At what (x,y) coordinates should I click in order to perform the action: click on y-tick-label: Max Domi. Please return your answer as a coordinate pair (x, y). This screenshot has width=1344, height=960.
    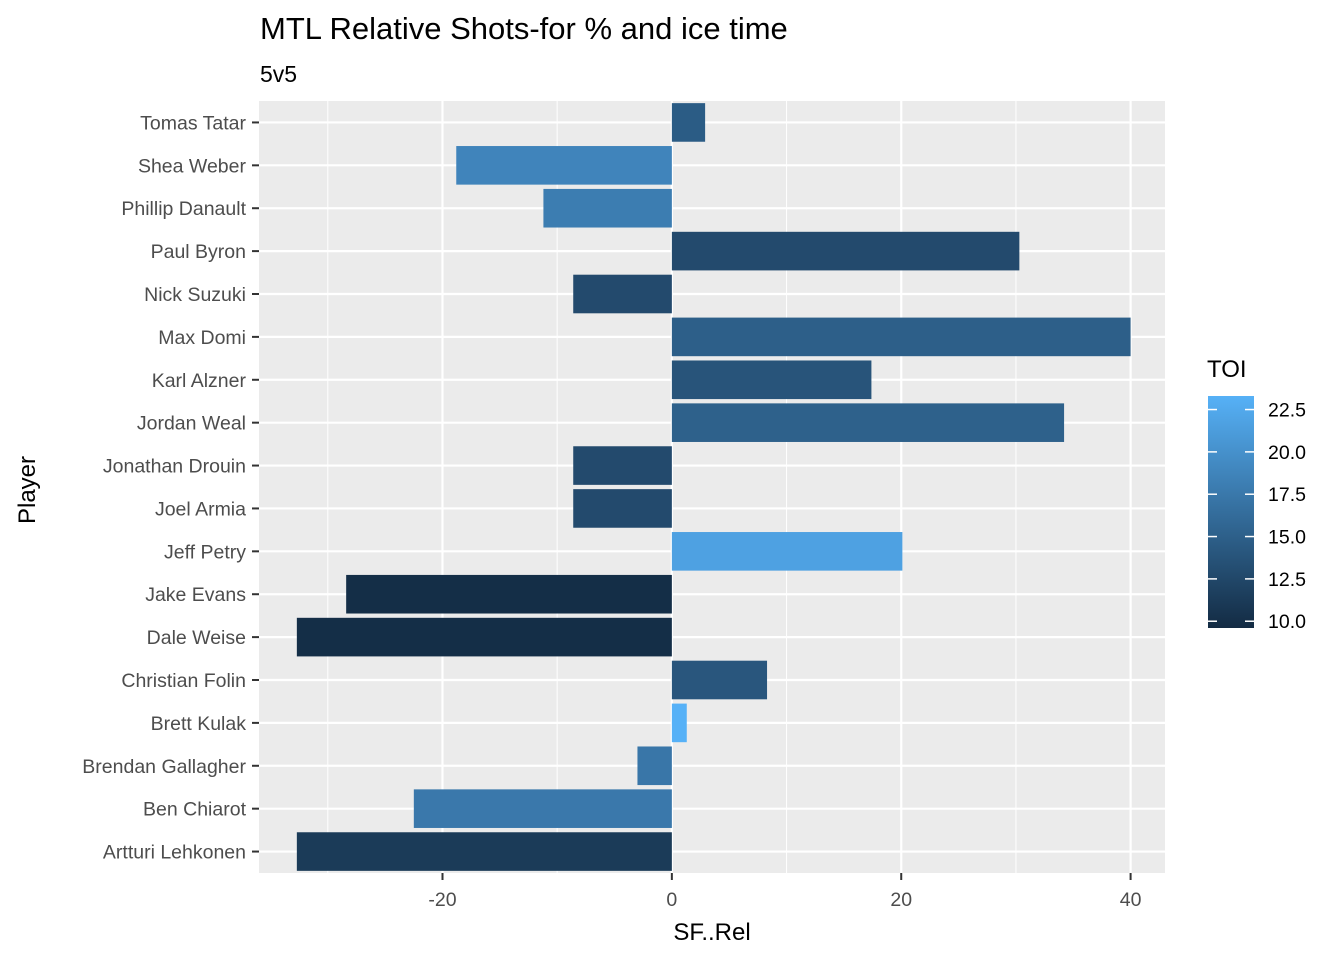
    Looking at the image, I should click on (202, 338).